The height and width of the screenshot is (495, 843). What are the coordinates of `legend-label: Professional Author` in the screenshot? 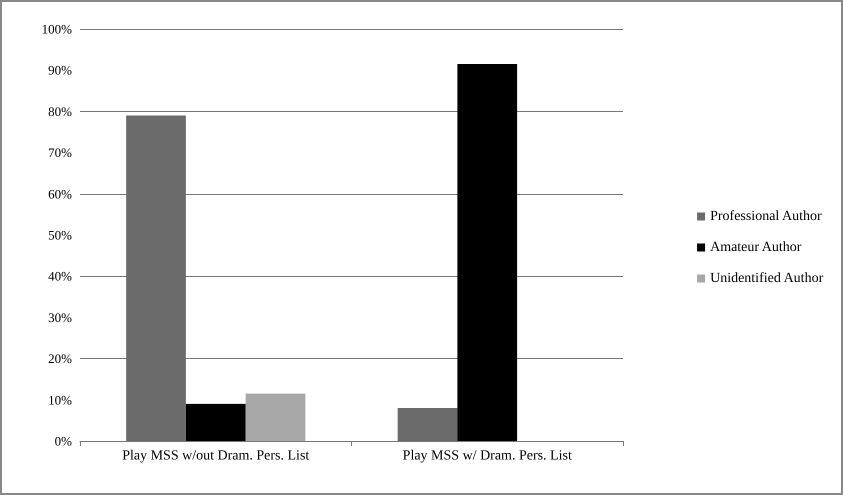 It's located at (766, 216).